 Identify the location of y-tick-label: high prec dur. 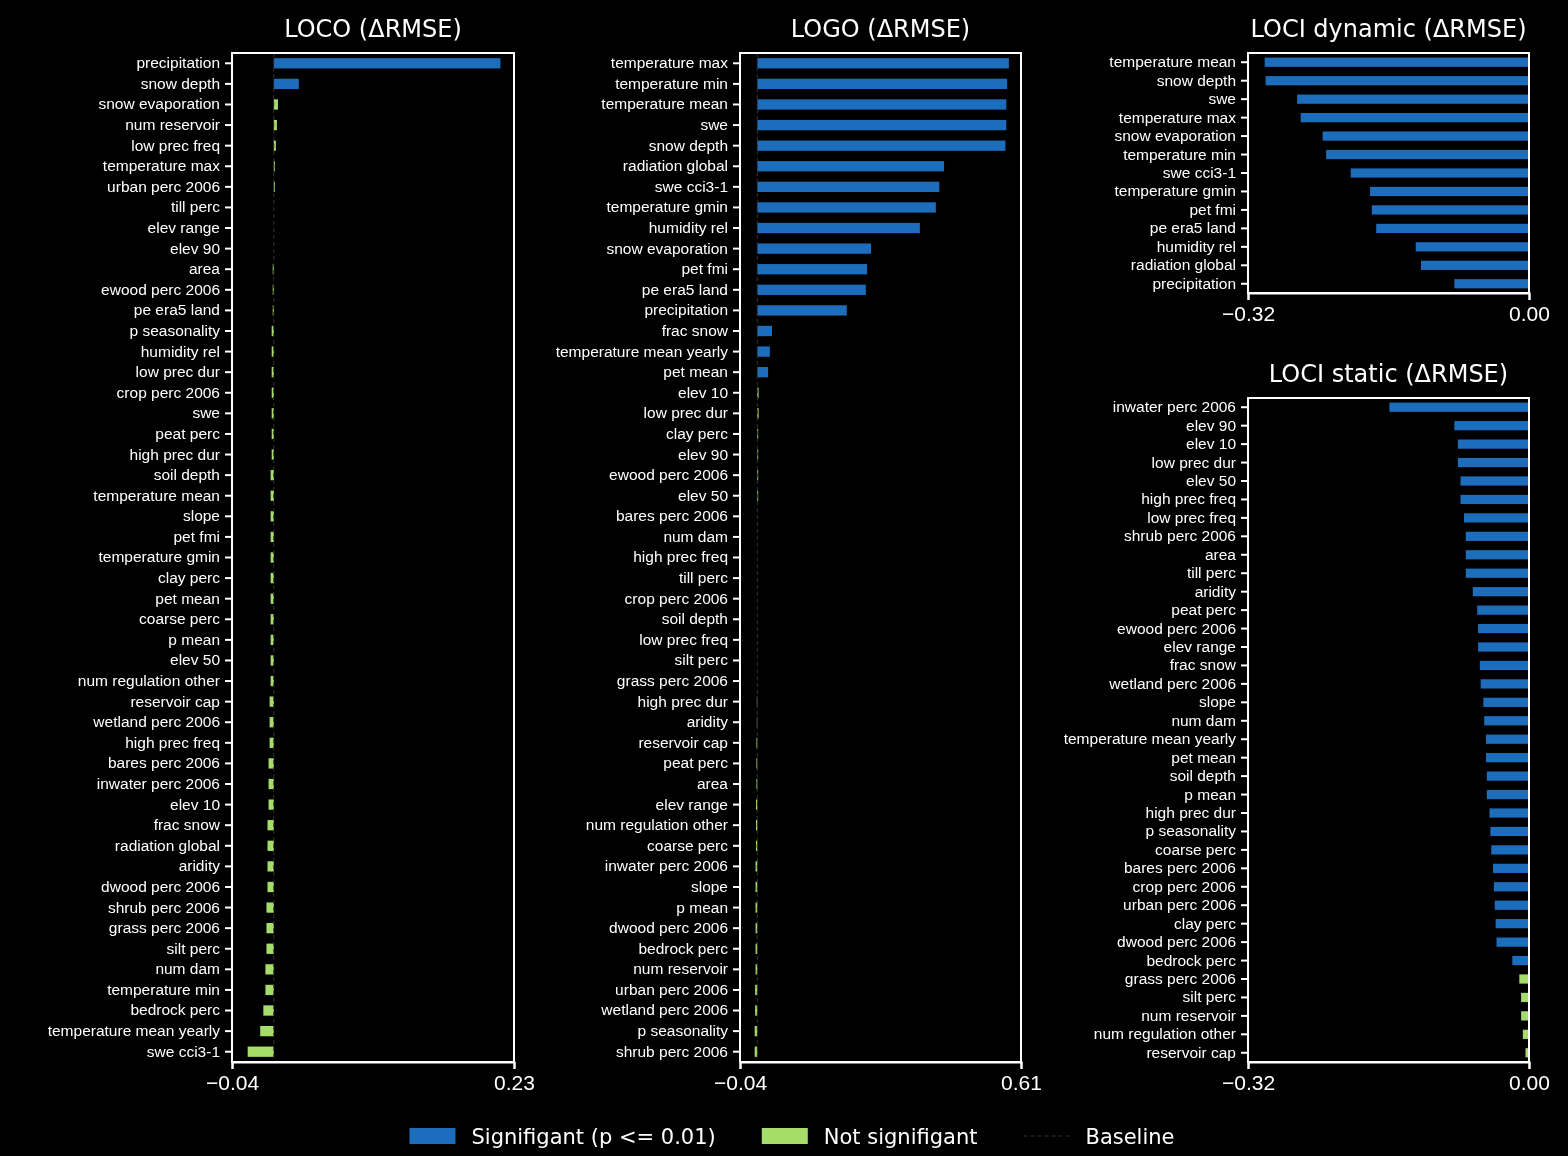
(174, 454).